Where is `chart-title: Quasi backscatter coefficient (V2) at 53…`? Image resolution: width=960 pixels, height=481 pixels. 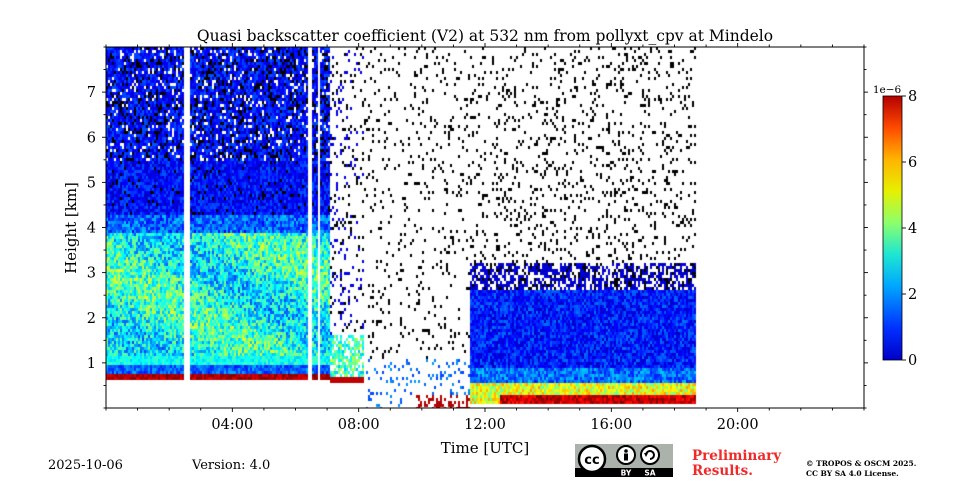 chart-title: Quasi backscatter coefficient (V2) at 53… is located at coordinates (485, 36).